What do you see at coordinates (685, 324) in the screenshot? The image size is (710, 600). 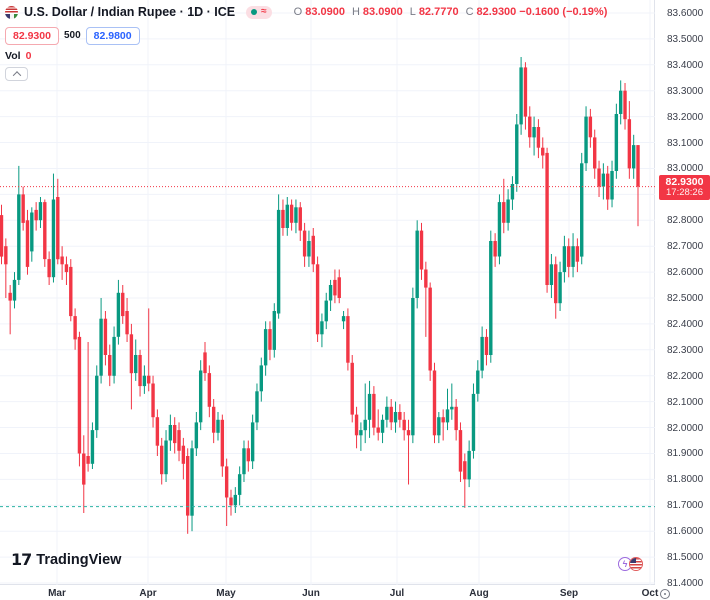 I see `price-tick: 82.4000` at bounding box center [685, 324].